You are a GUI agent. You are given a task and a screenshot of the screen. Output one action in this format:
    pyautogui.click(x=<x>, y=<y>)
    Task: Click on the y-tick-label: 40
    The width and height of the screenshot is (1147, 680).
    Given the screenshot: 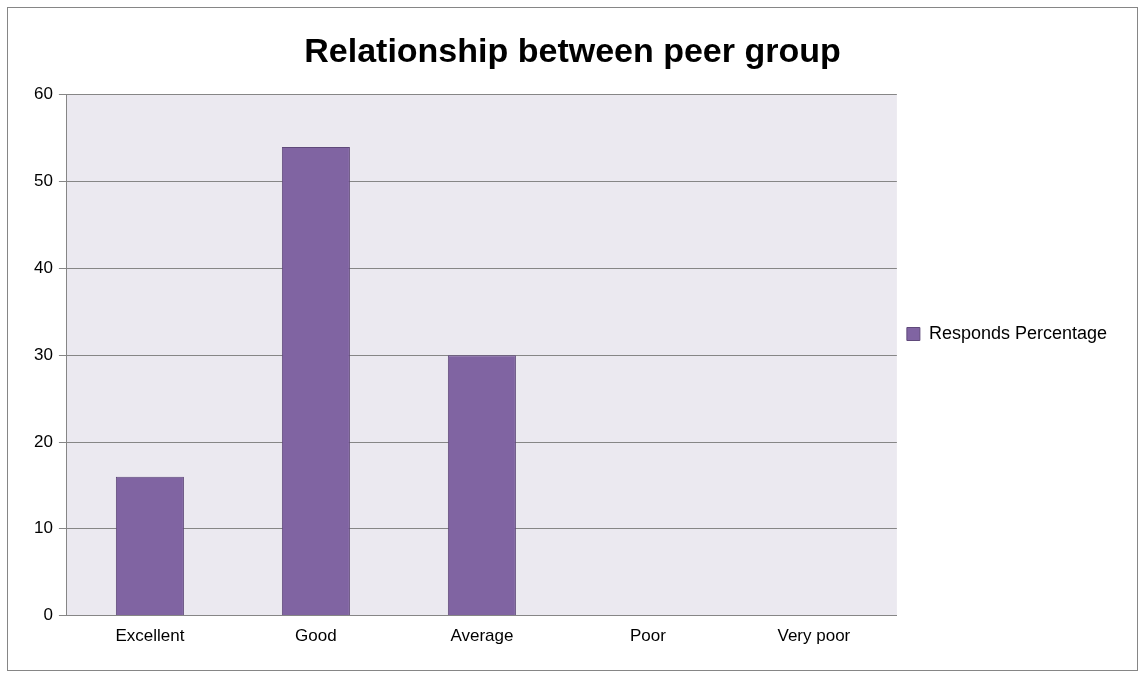 What is the action you would take?
    pyautogui.click(x=43, y=268)
    